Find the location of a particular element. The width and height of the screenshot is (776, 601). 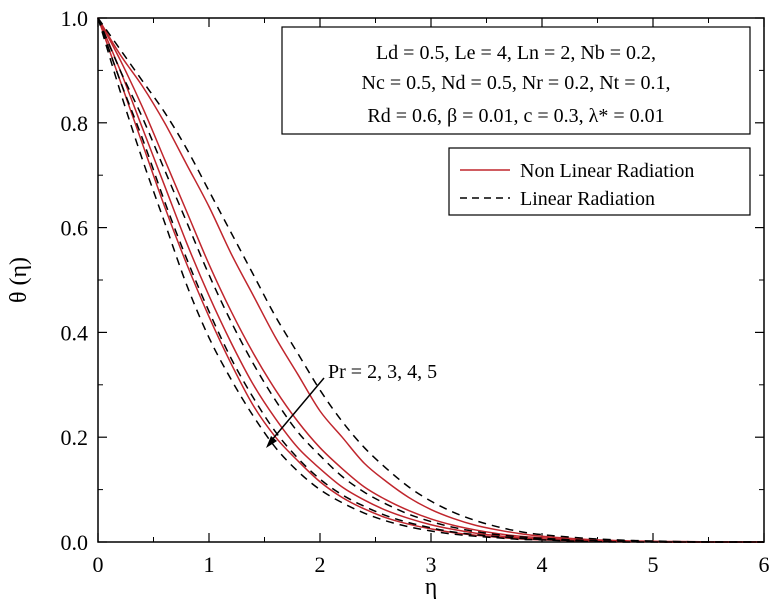

y-tick-label: 0.6 is located at coordinates (75, 228).